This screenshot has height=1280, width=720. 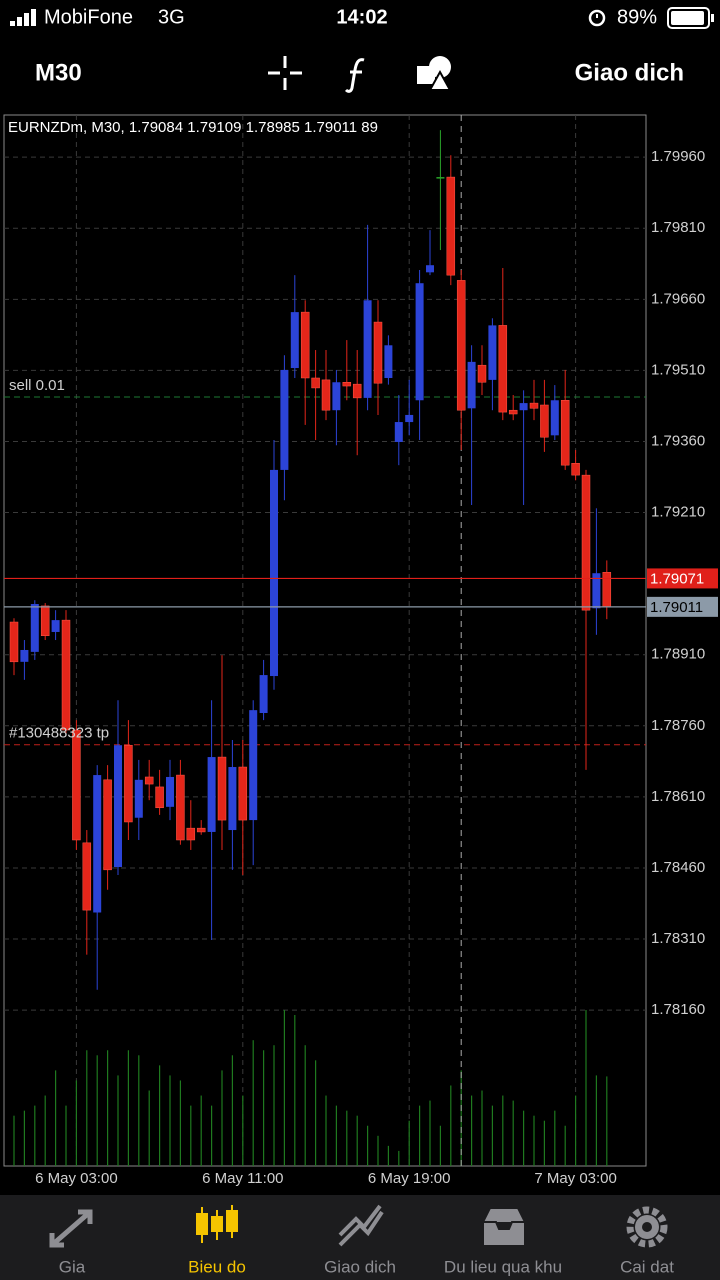 What do you see at coordinates (678, 156) in the screenshot?
I see `y-tick-label: 1.79960` at bounding box center [678, 156].